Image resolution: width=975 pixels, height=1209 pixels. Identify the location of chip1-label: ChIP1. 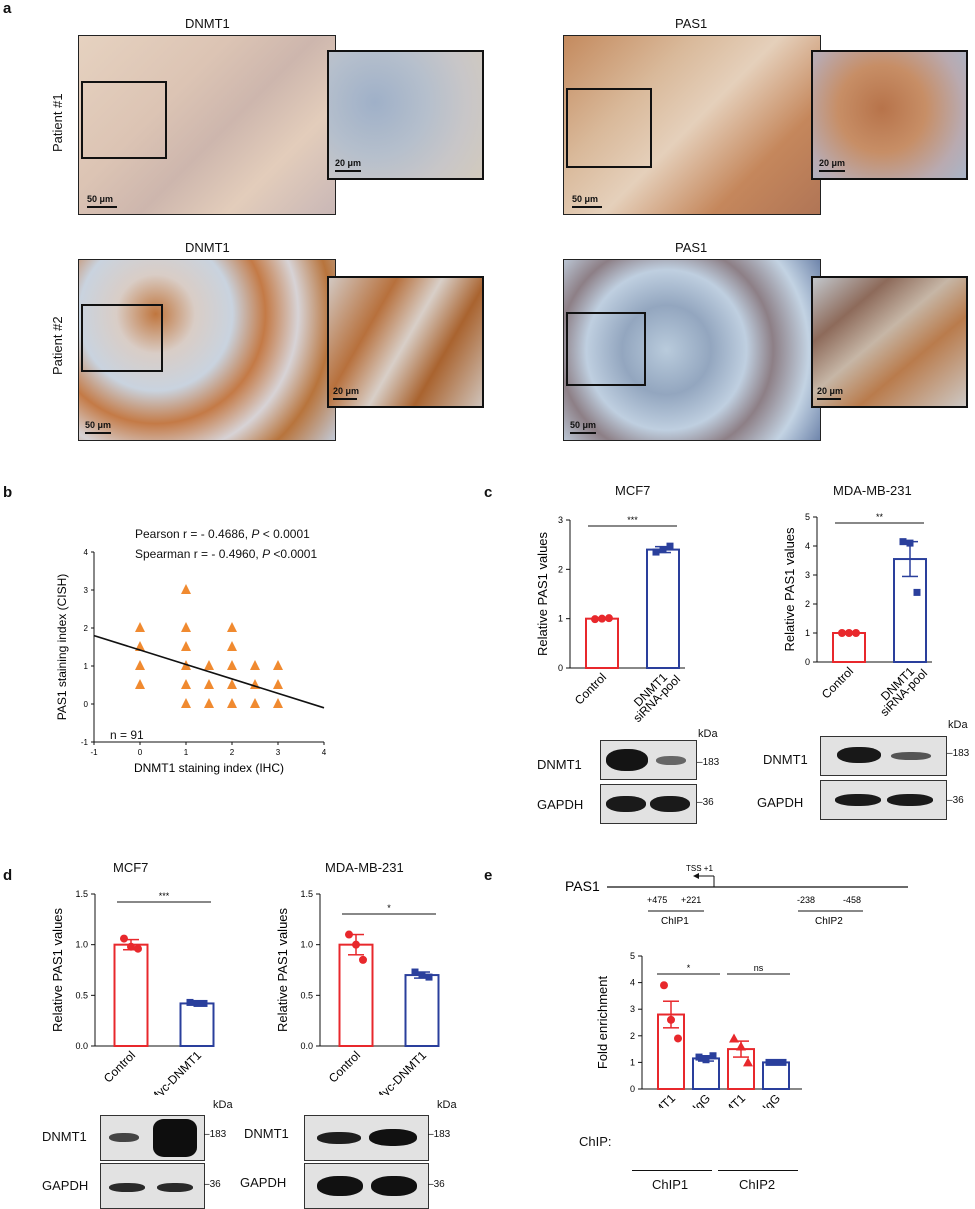
(675, 921).